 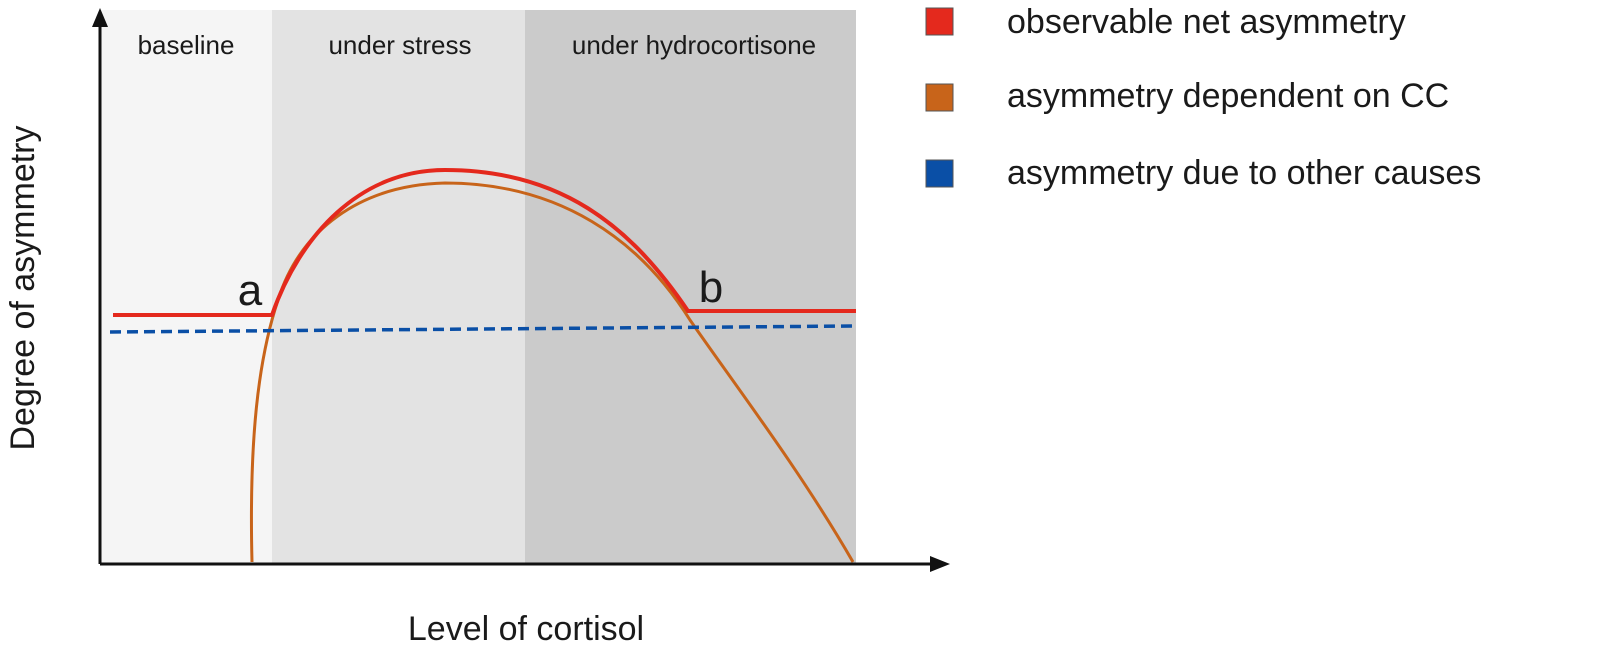 What do you see at coordinates (711, 287) in the screenshot?
I see `point-label-b: b` at bounding box center [711, 287].